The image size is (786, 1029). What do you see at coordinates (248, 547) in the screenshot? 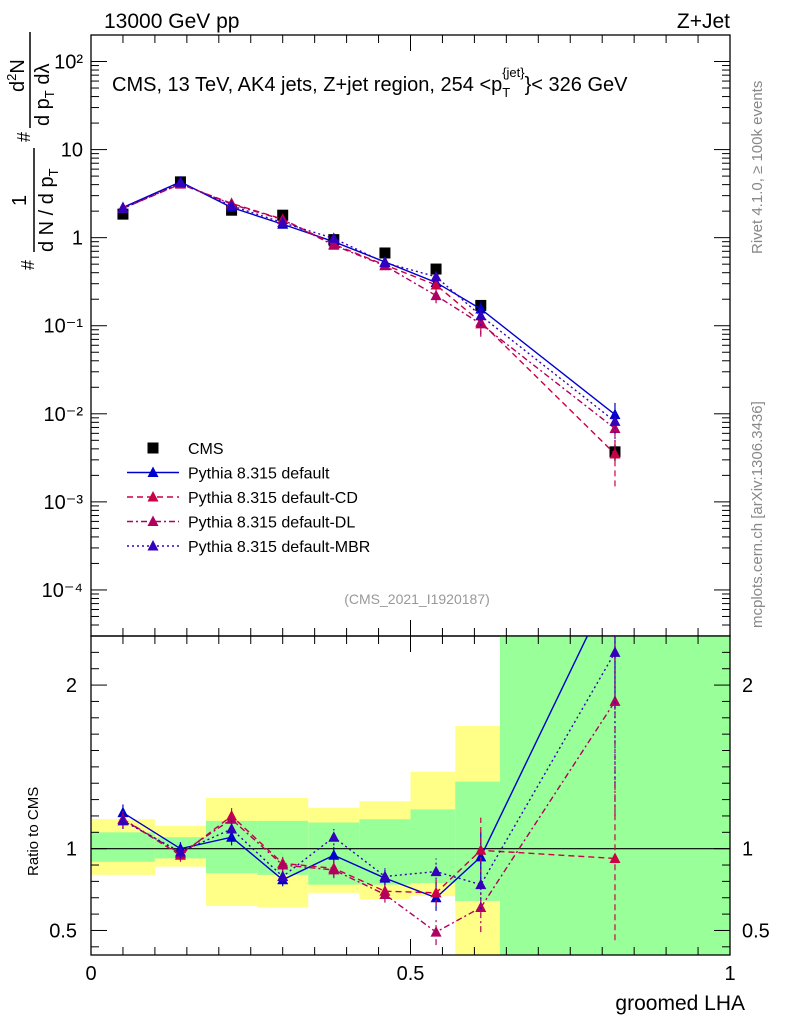
I see `legend-item: Pythia 8.315 default-MBR` at bounding box center [248, 547].